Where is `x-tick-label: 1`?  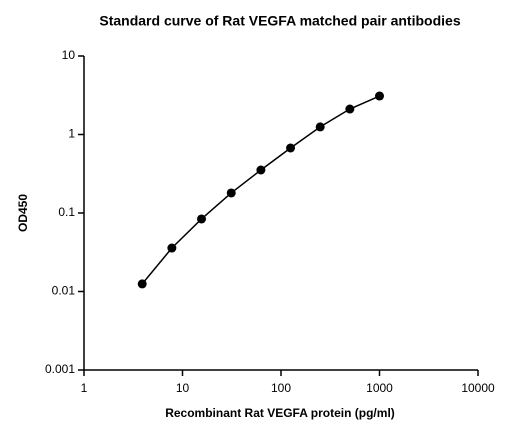
x-tick-label: 1 is located at coordinates (84, 388).